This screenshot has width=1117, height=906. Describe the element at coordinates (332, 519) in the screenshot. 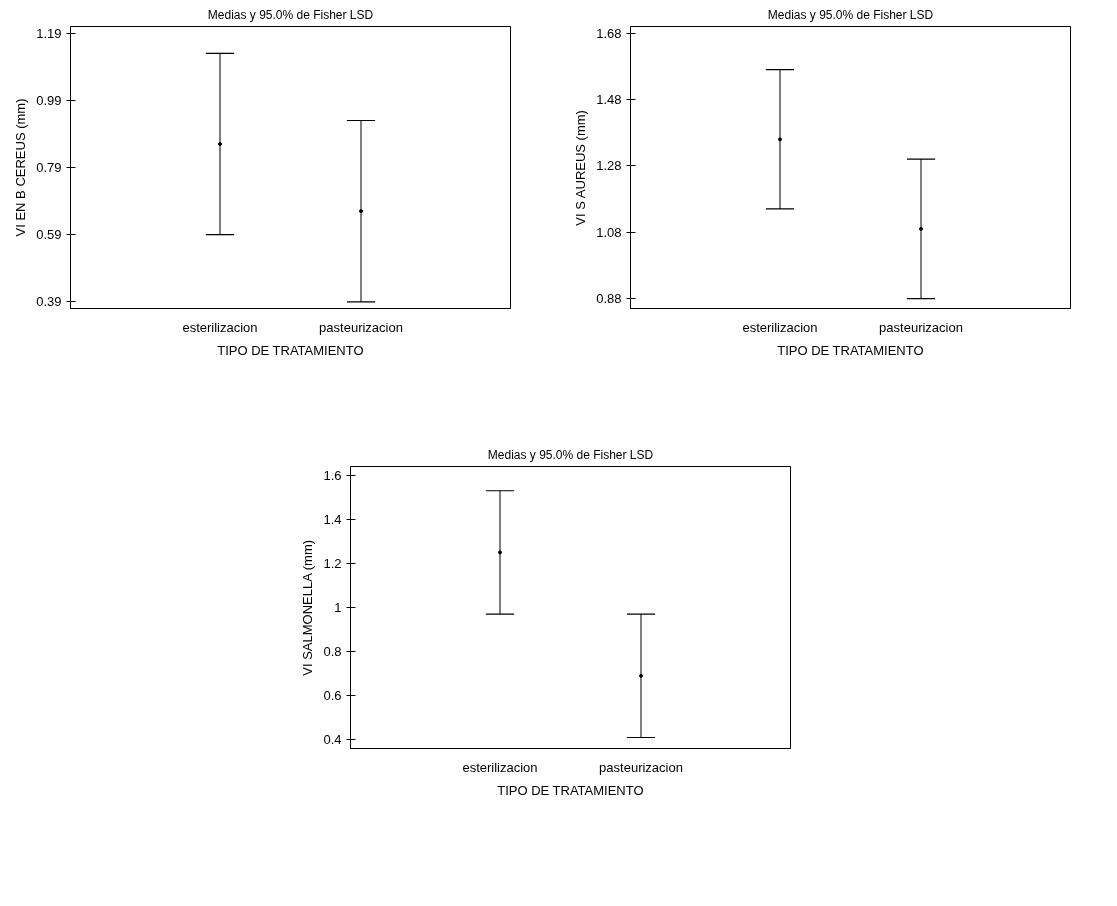

I see `y-tick-label: 1.4` at that location.